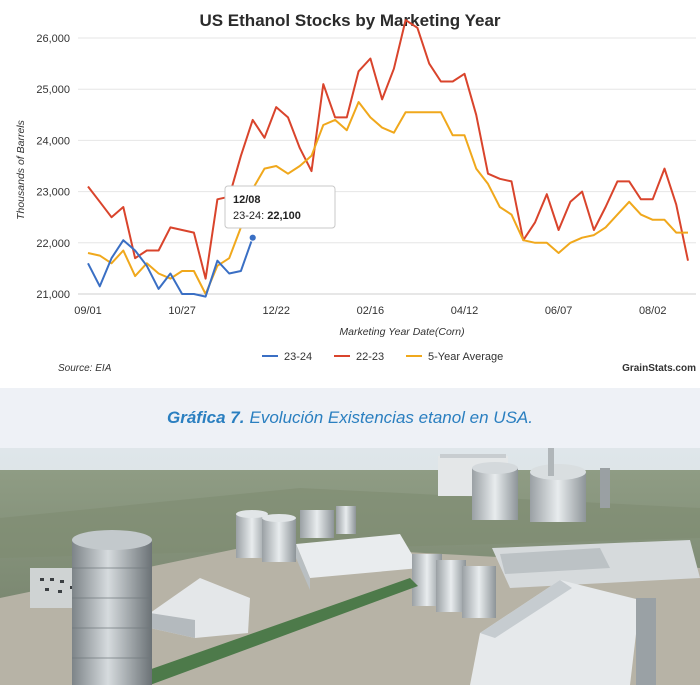 This screenshot has width=700, height=685. Describe the element at coordinates (653, 311) in the screenshot. I see `x-tick-label: 08/02` at that location.